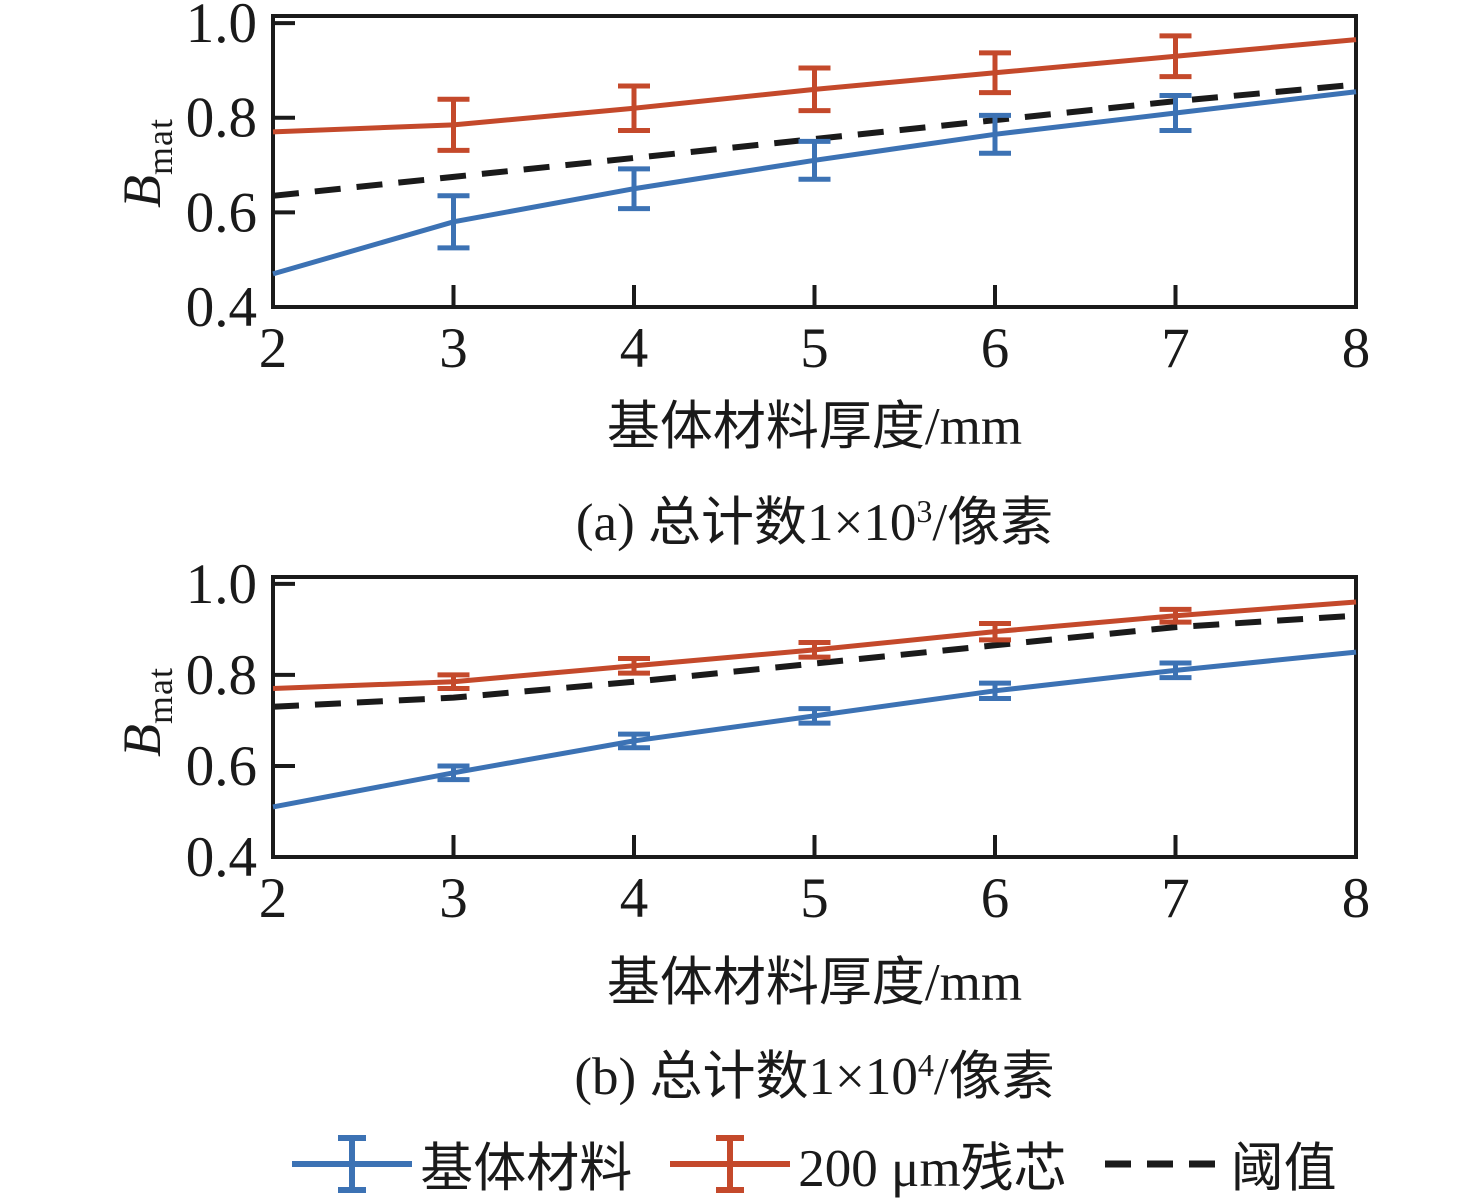  Describe the element at coordinates (746, 523) in the screenshot. I see `caption-a-prefix: (a) 总计数1×10` at that location.